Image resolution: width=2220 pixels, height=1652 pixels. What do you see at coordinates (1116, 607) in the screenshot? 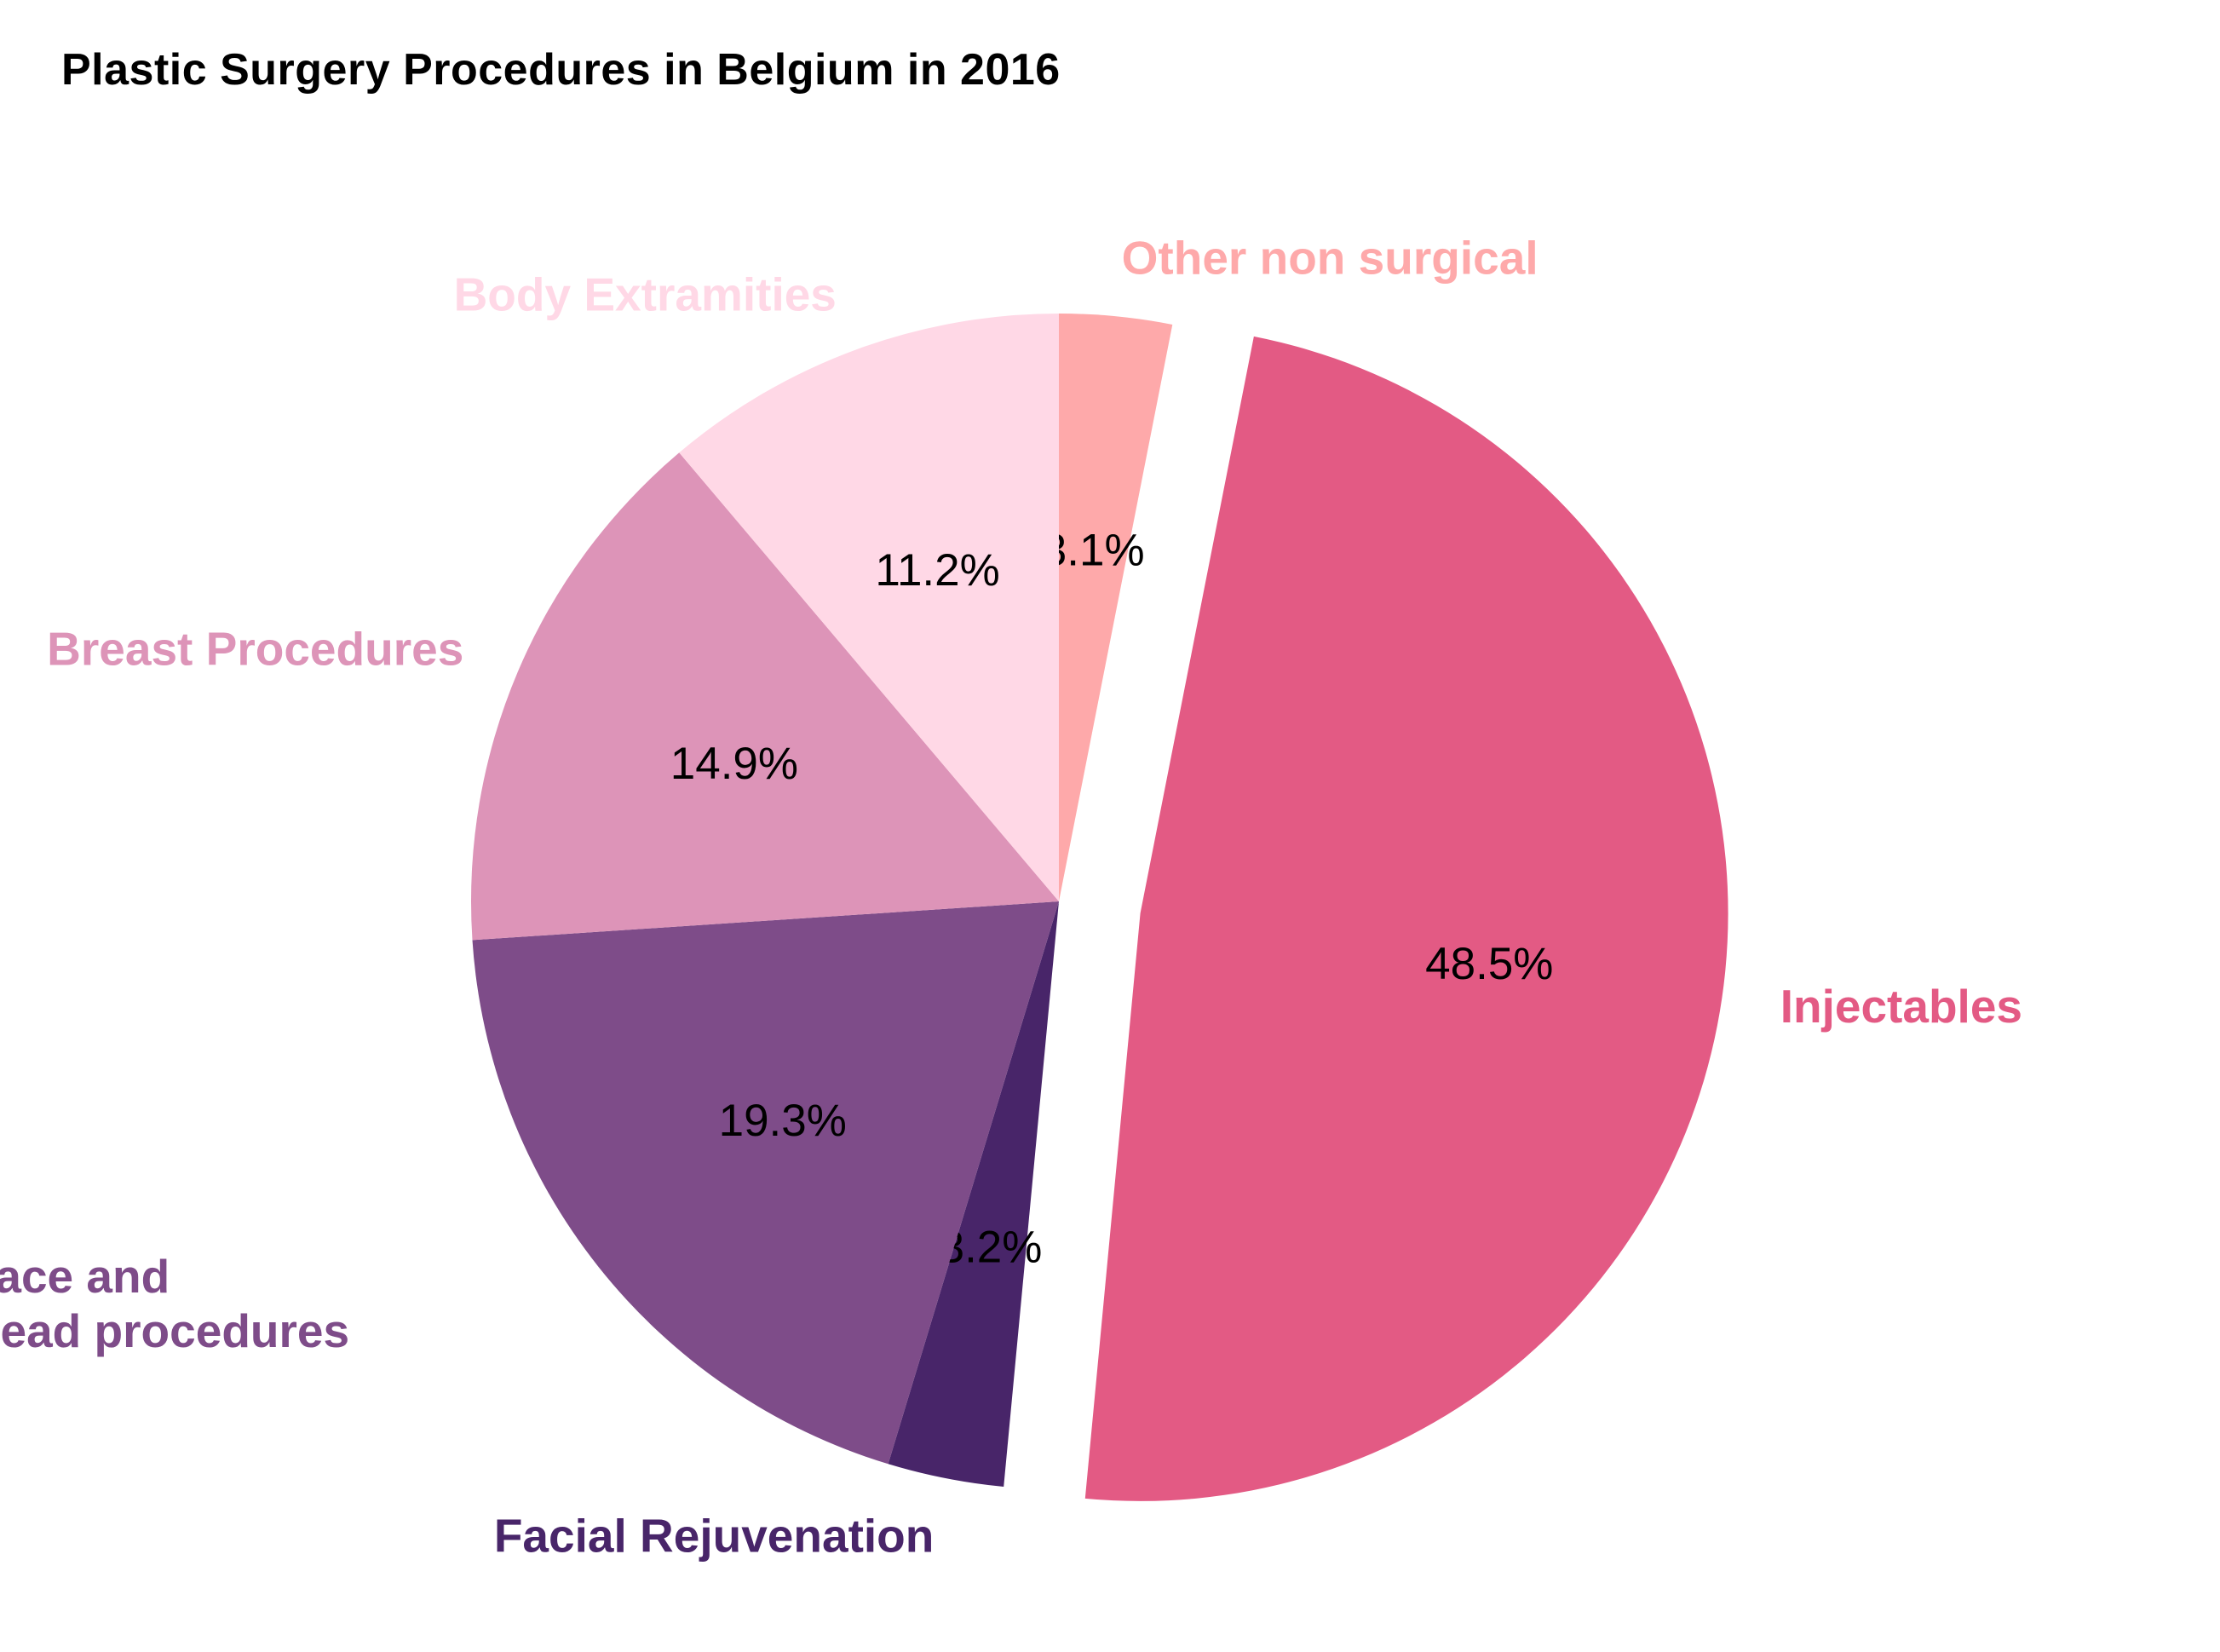
I see `pie-slice-other-non-surgical` at bounding box center [1116, 607].